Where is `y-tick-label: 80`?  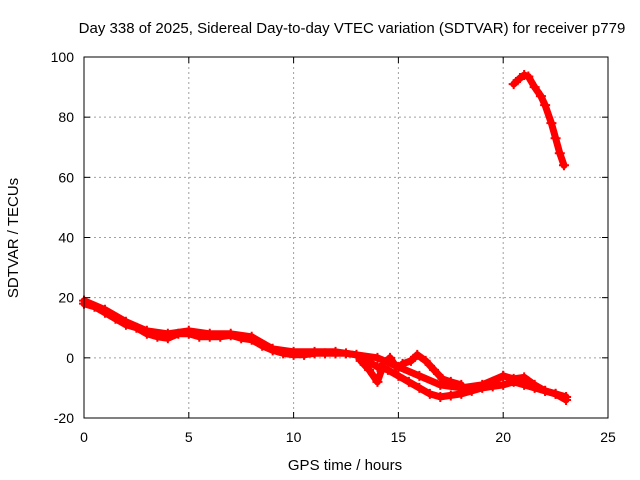 y-tick-label: 80 is located at coordinates (66, 117).